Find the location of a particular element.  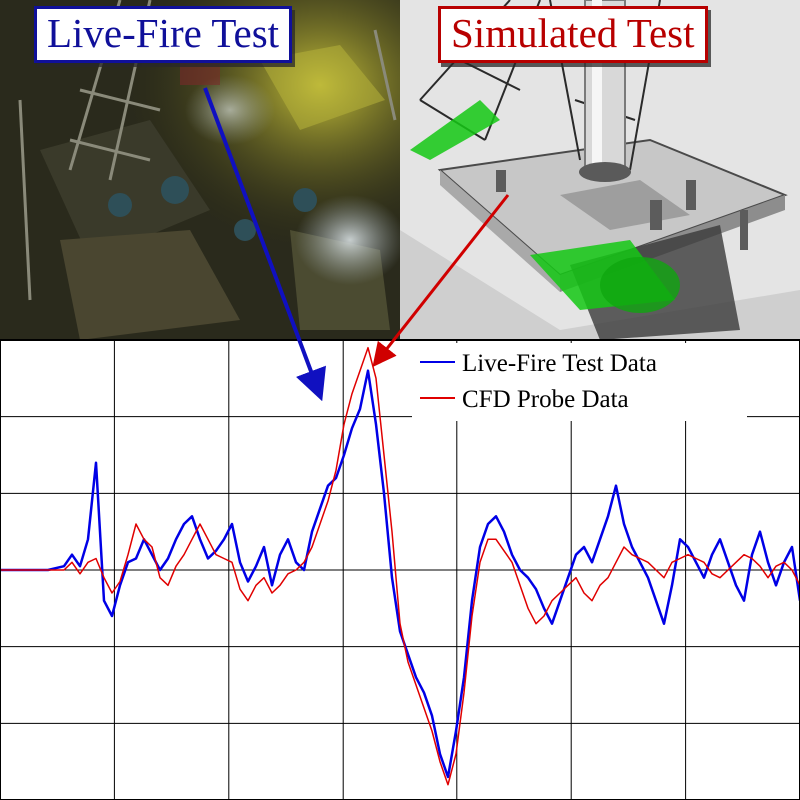

chart-legend: Live-Fire Test Data CFD Probe Data is located at coordinates (579, 382).